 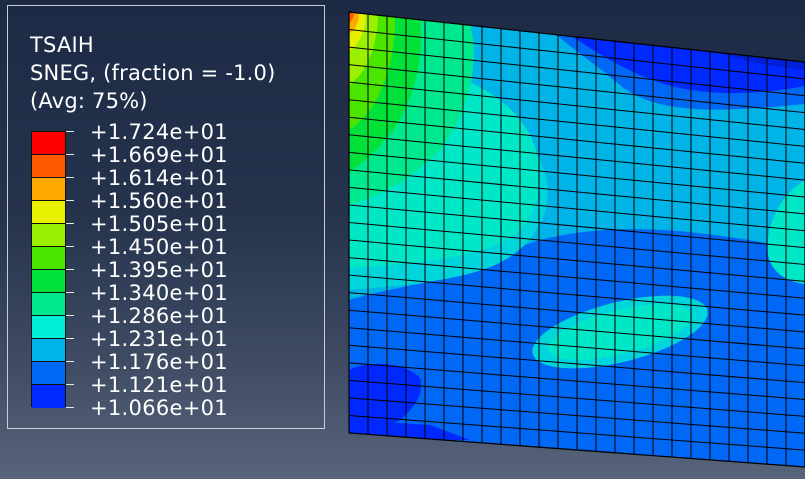 What do you see at coordinates (159, 385) in the screenshot?
I see `scale-value-label: +1.121e+01` at bounding box center [159, 385].